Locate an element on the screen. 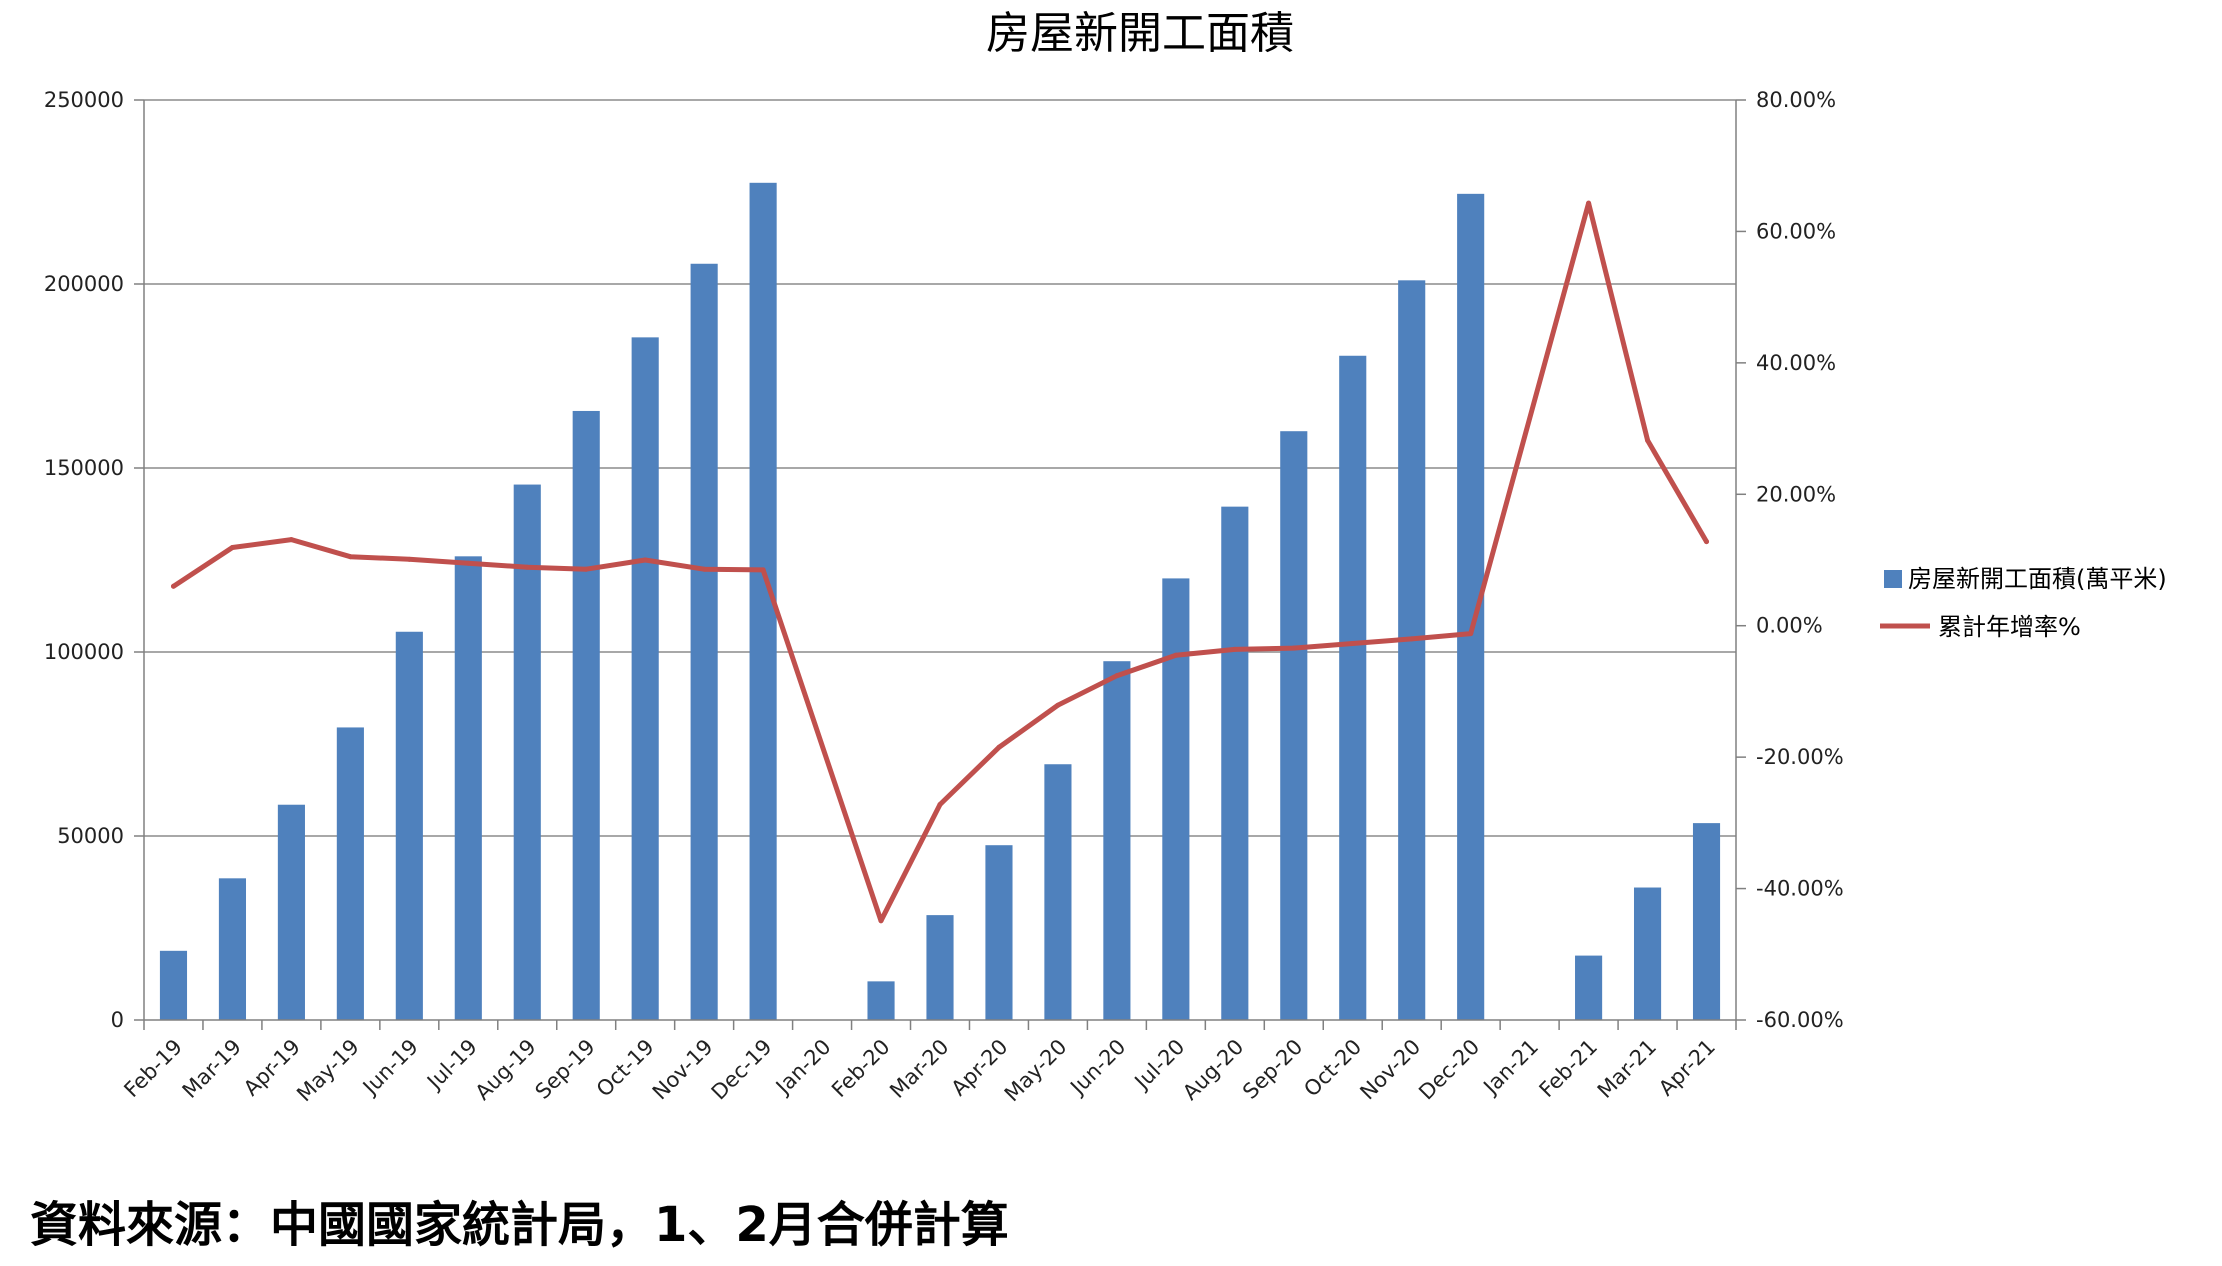 The height and width of the screenshot is (1266, 2222). x-tick-label: Jun-19 is located at coordinates (390, 1068).